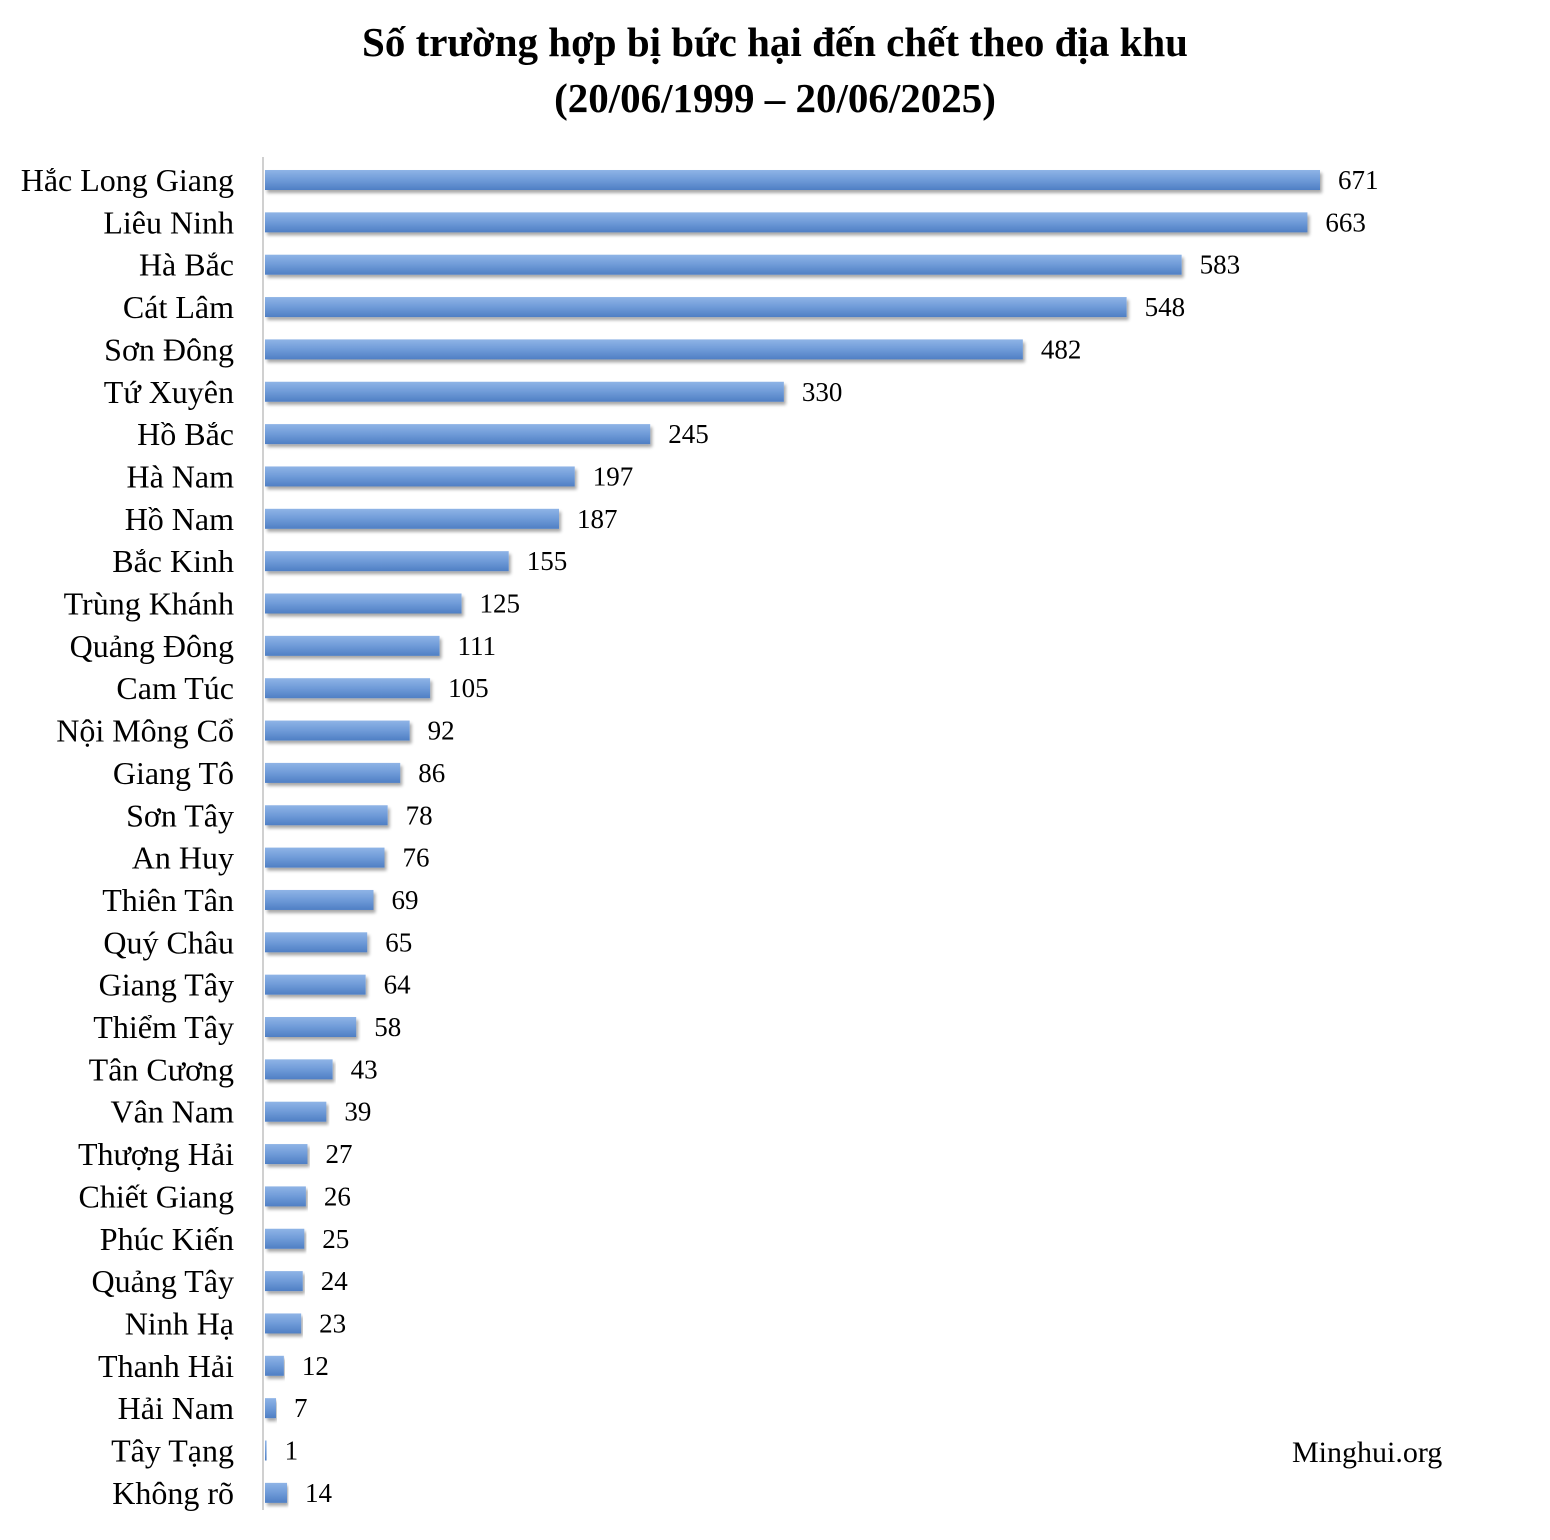  What do you see at coordinates (364, 1069) in the screenshot?
I see `value-label: 43` at bounding box center [364, 1069].